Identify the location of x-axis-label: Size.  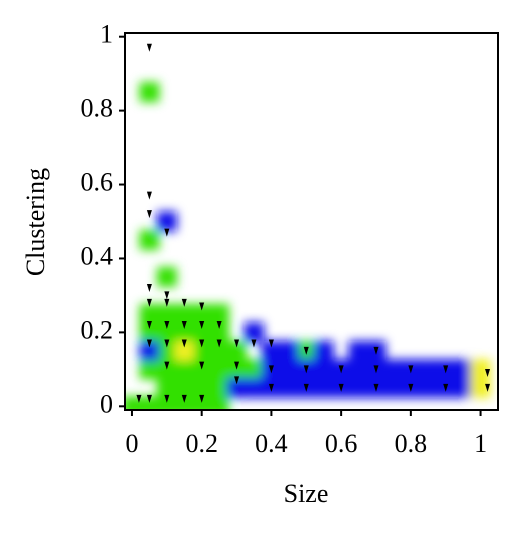
(306, 493).